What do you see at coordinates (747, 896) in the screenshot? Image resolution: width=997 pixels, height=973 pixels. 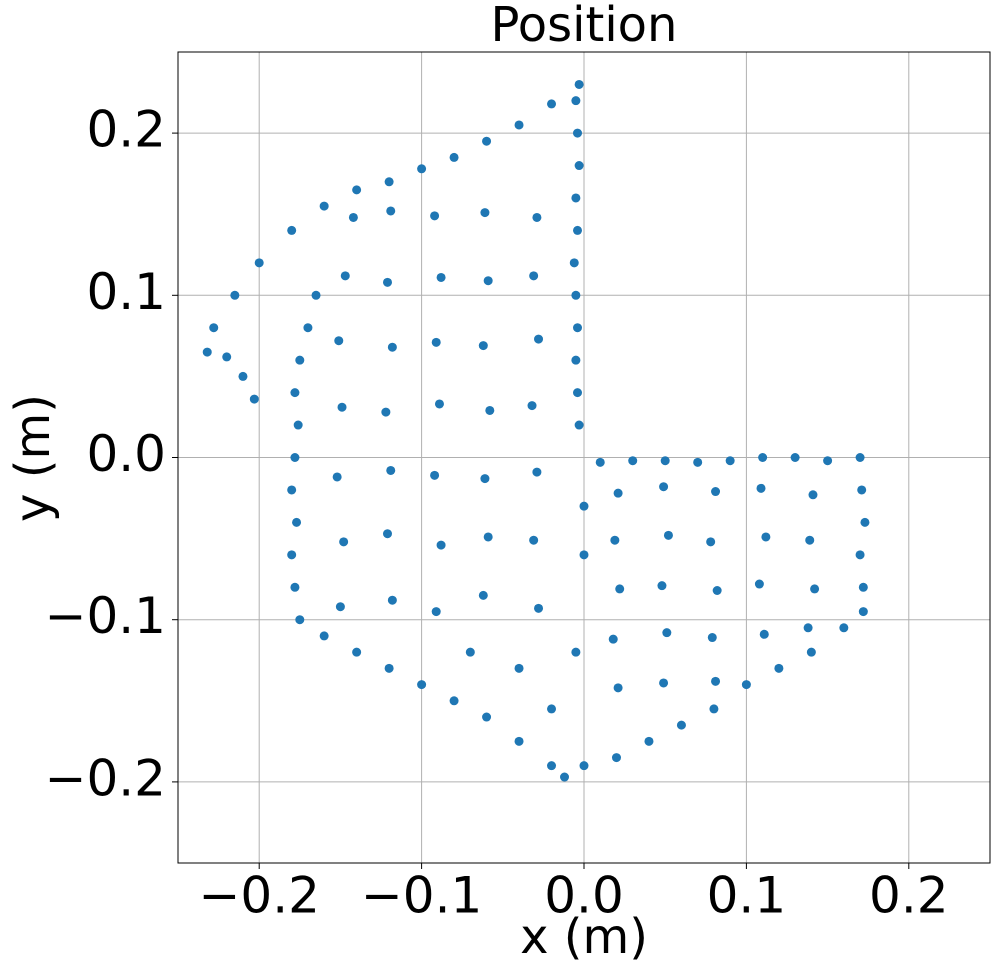 I see `x-tick-label: 0.1` at bounding box center [747, 896].